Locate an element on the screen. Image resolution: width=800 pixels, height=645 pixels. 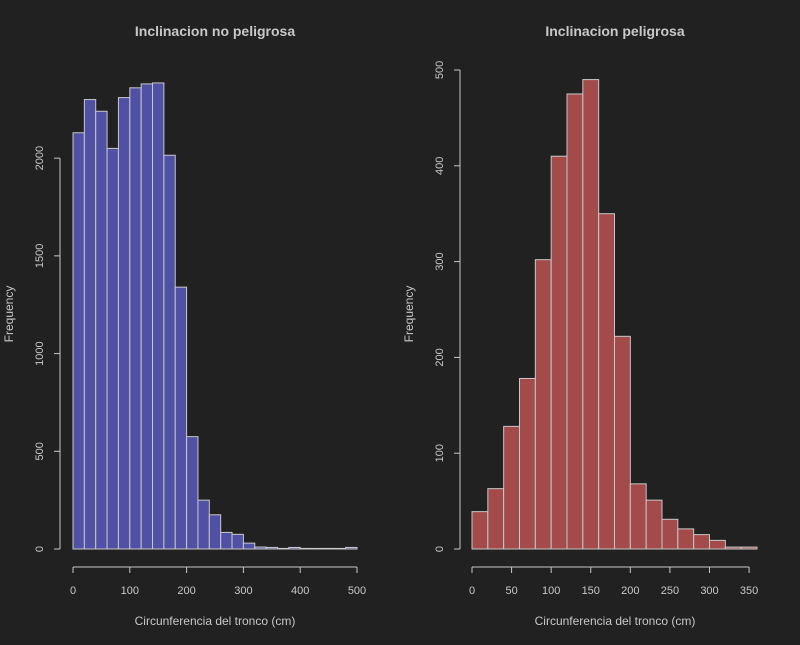
x-tick-label: 350 is located at coordinates (749, 591).